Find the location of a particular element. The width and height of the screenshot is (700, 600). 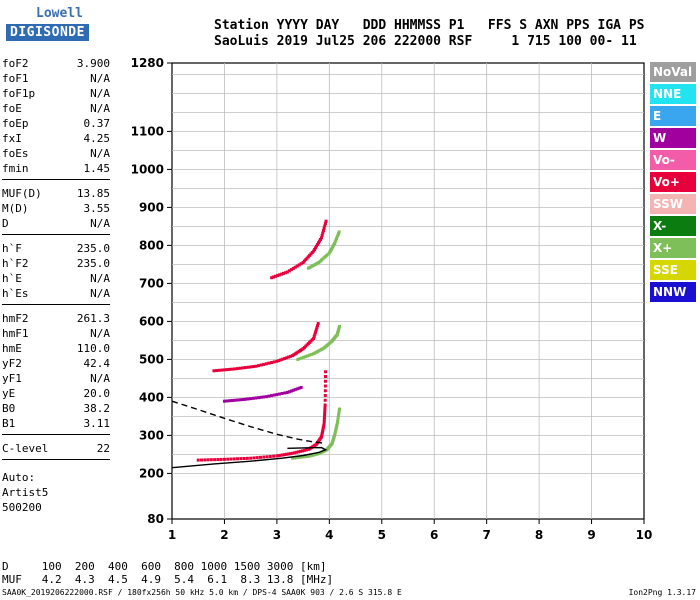

logo-text-digisonde: DIGISONDE is located at coordinates (47, 32).